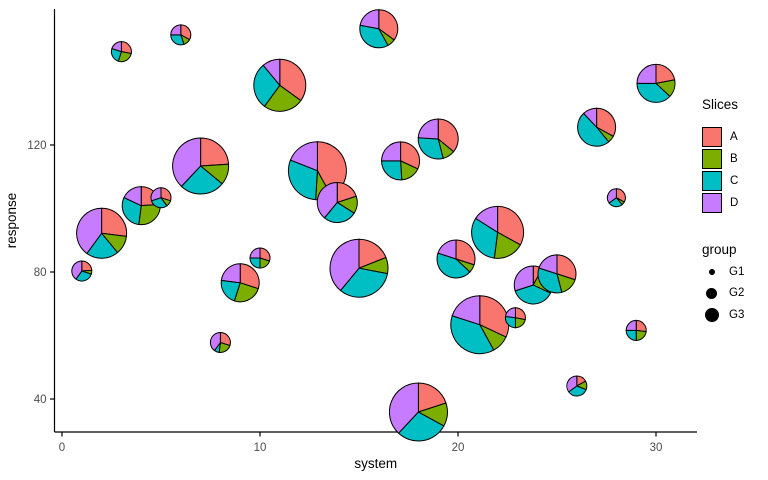  Describe the element at coordinates (11, 221) in the screenshot. I see `y-axis-title: response` at that location.